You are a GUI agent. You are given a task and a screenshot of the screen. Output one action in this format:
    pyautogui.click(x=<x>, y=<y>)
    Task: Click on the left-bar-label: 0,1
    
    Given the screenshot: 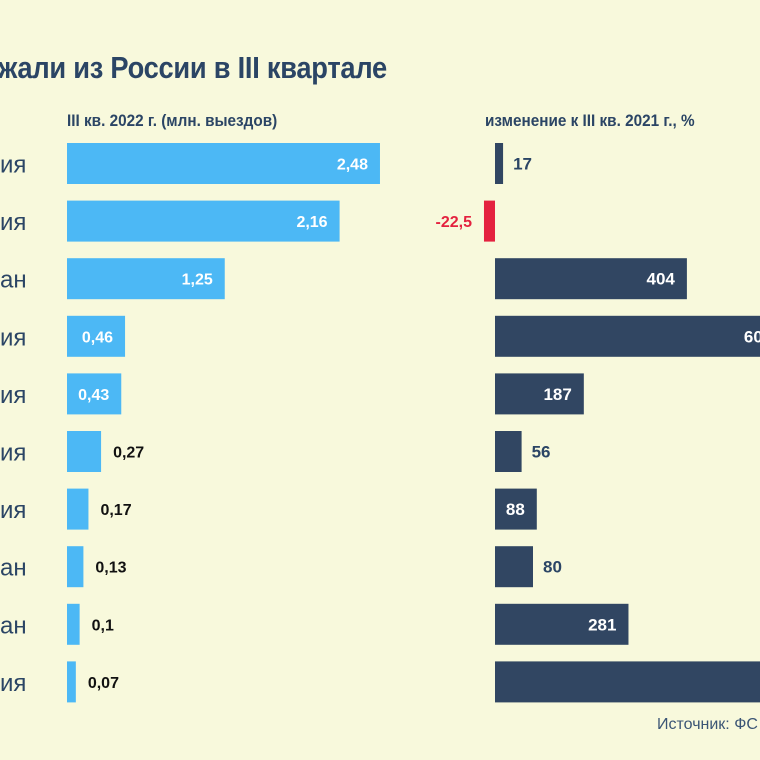 What is the action you would take?
    pyautogui.click(x=103, y=625)
    